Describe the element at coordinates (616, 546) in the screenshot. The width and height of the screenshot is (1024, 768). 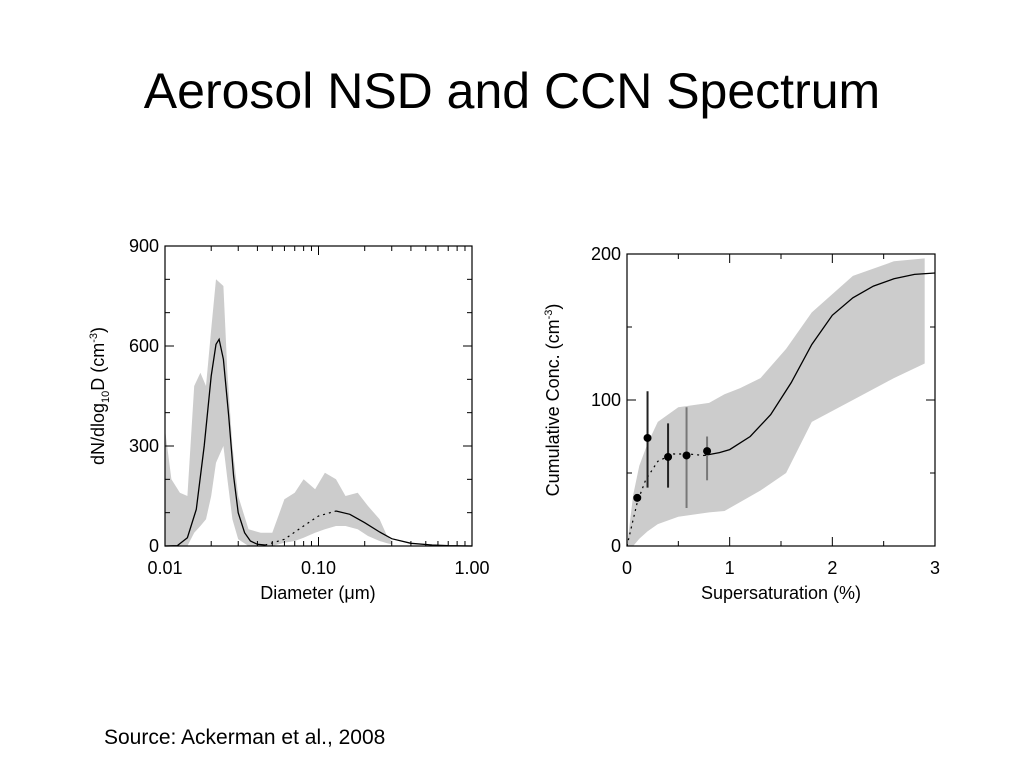
I see `ccn-y-tick-label: 0` at that location.